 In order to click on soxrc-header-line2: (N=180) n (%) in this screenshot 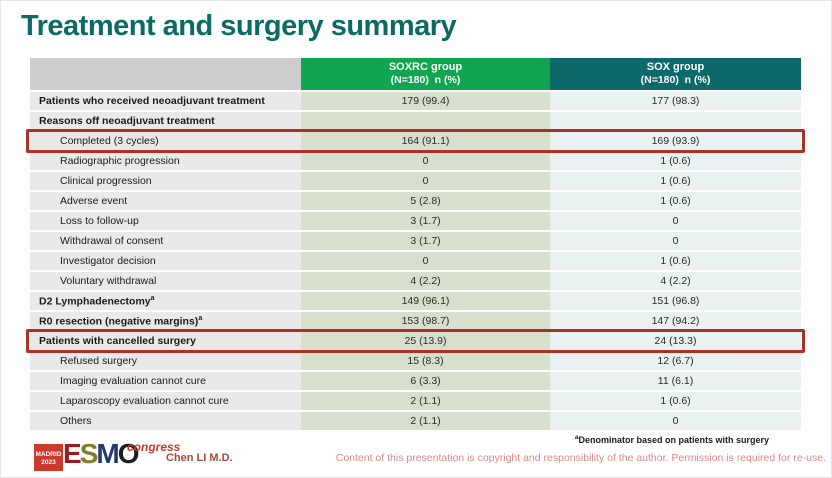, I will do `click(425, 80)`.